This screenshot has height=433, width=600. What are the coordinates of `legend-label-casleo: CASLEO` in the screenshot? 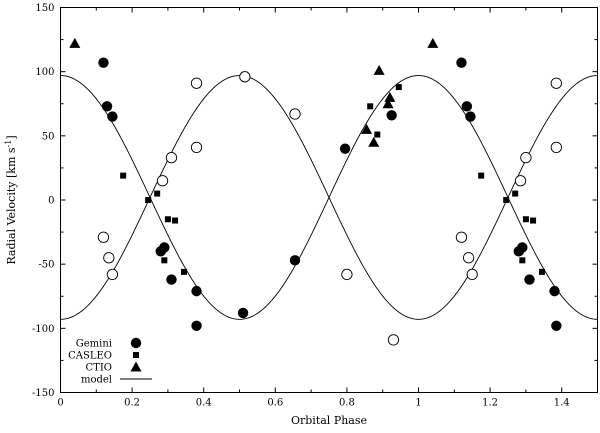 It's located at (90, 356).